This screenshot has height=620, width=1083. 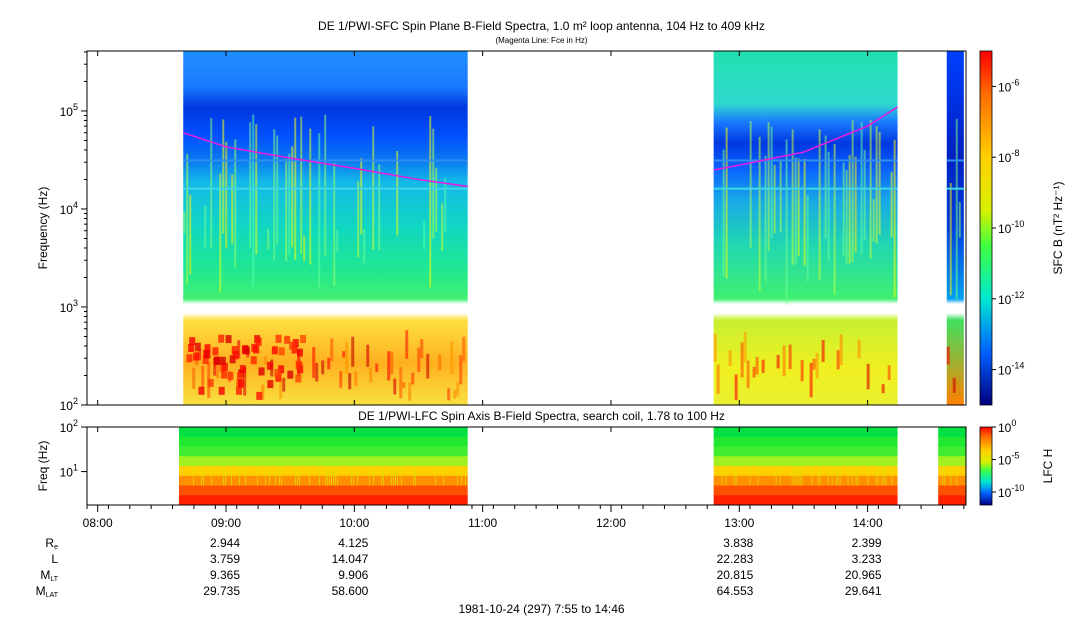 What do you see at coordinates (866, 543) in the screenshot?
I see `ephemeris-value: 2.399` at bounding box center [866, 543].